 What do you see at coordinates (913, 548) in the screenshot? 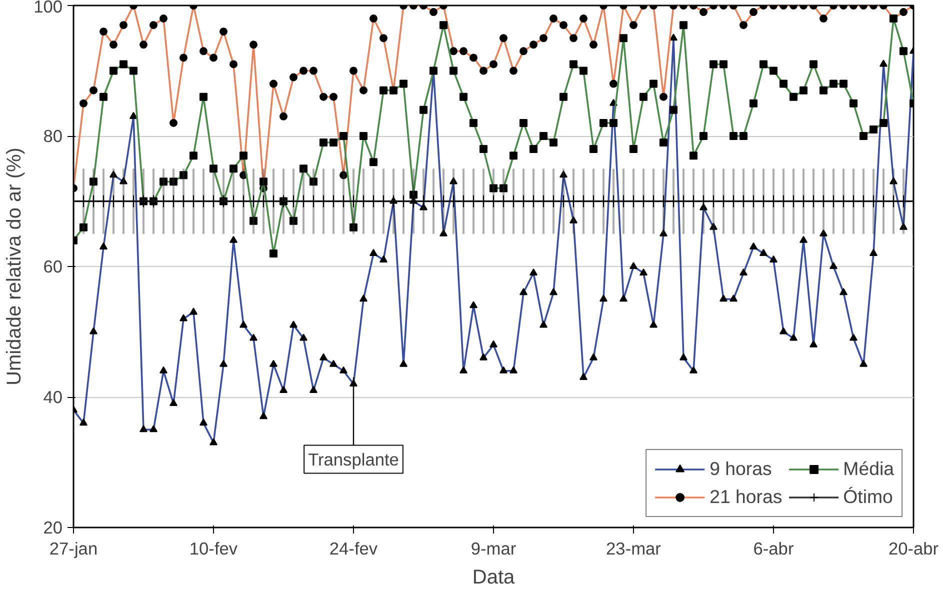
I see `x-tick-label: 20-abr` at bounding box center [913, 548].